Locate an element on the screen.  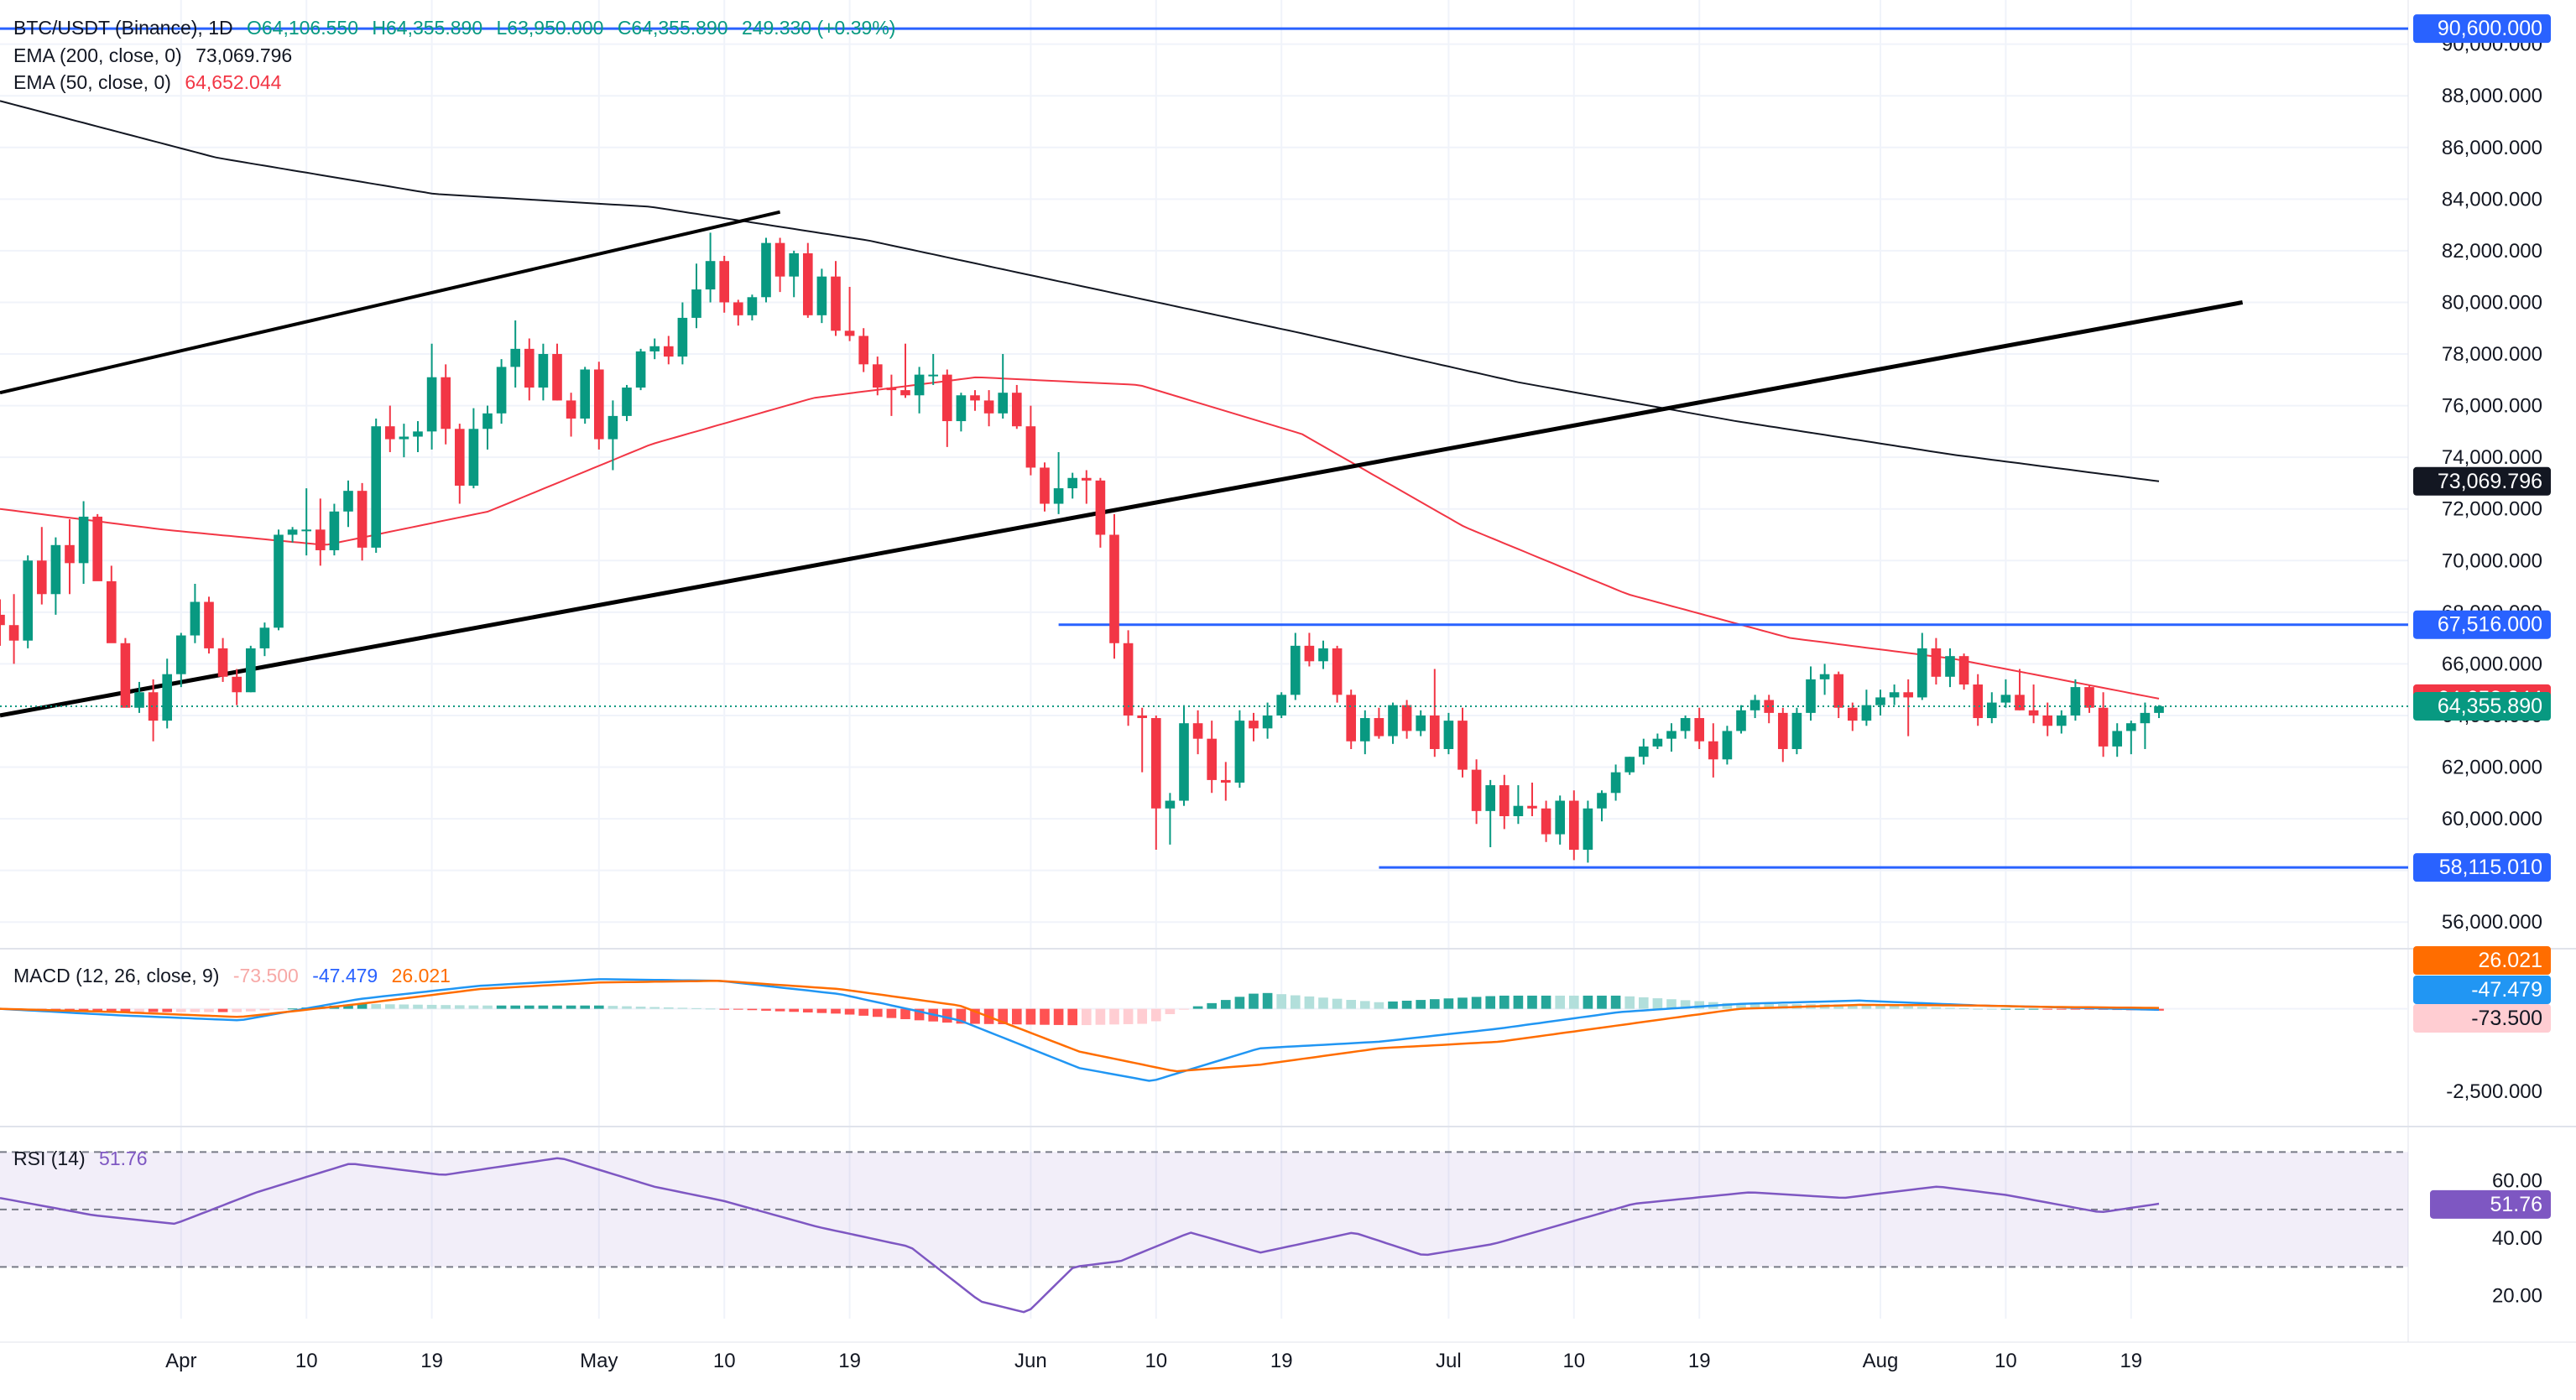
x-tick-label: Aug is located at coordinates (1881, 1361).